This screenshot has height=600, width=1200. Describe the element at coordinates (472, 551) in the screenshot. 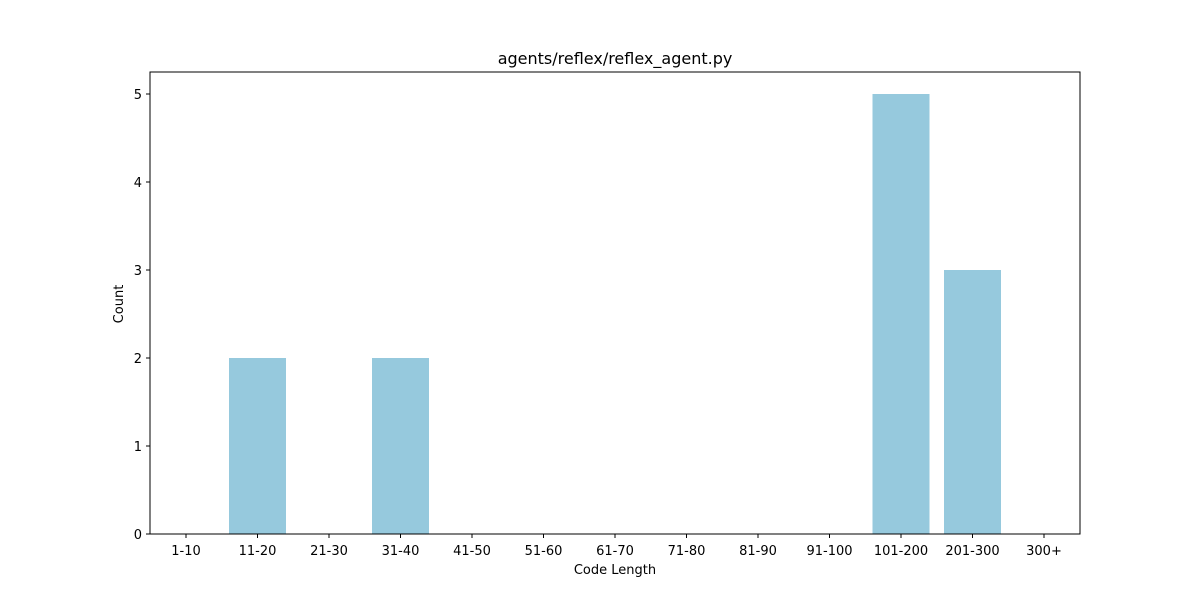

I see `x-tick-label: 41-50` at that location.